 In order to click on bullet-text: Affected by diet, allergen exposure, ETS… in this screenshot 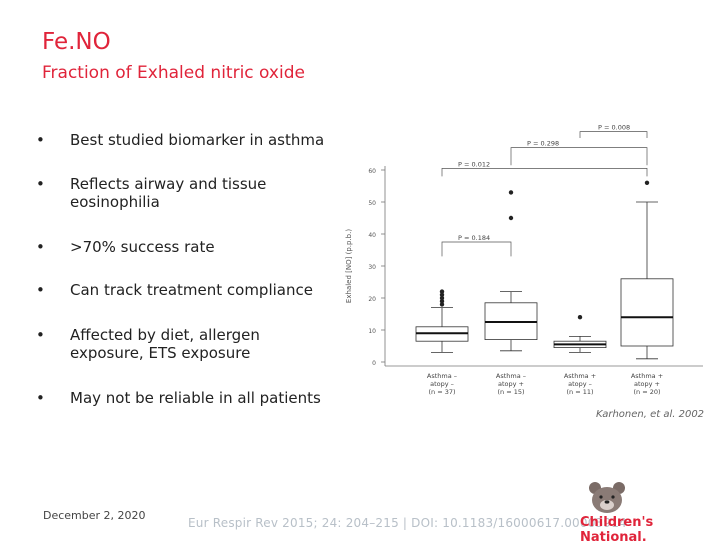, I will do `click(165, 344)`.